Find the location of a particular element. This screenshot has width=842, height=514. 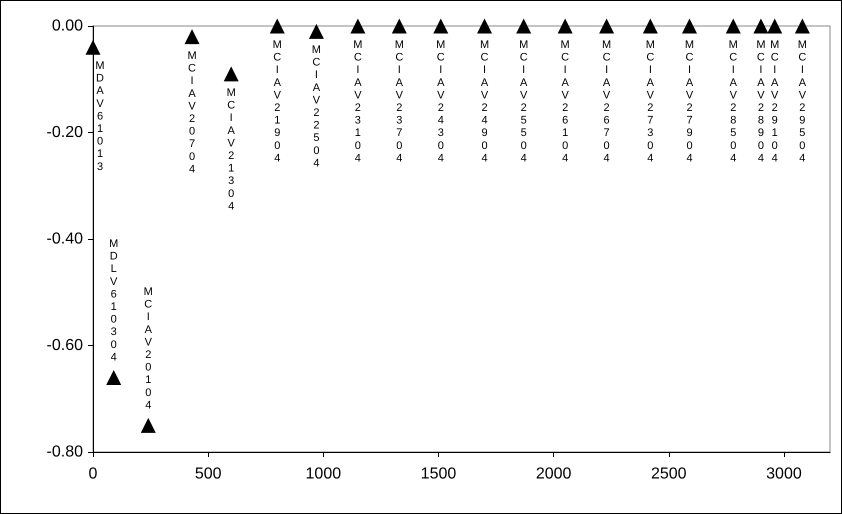

annotation: MDLV610304 is located at coordinates (114, 301).